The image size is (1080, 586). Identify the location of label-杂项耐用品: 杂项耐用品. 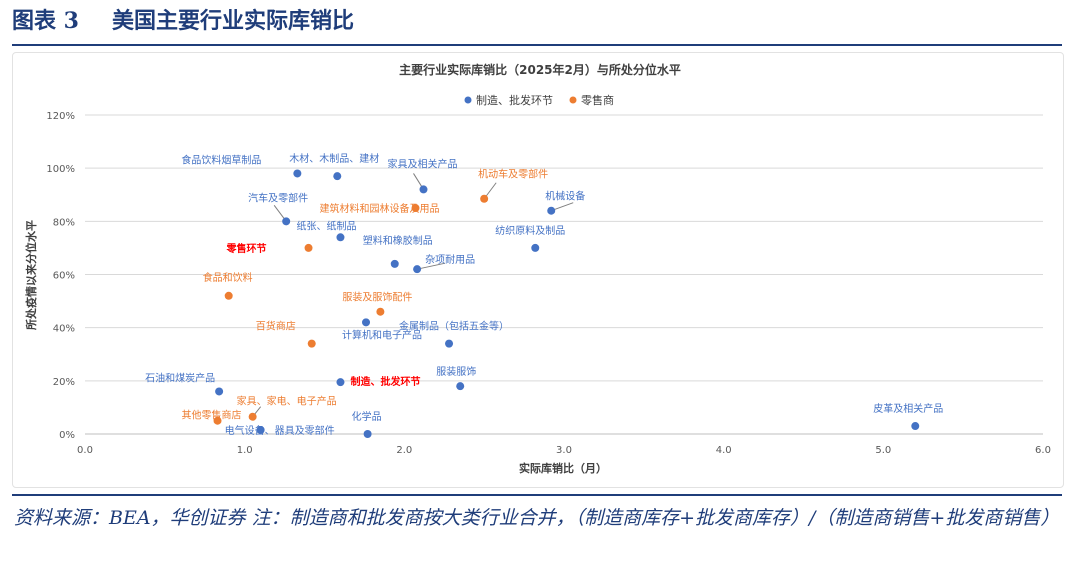
(450, 259).